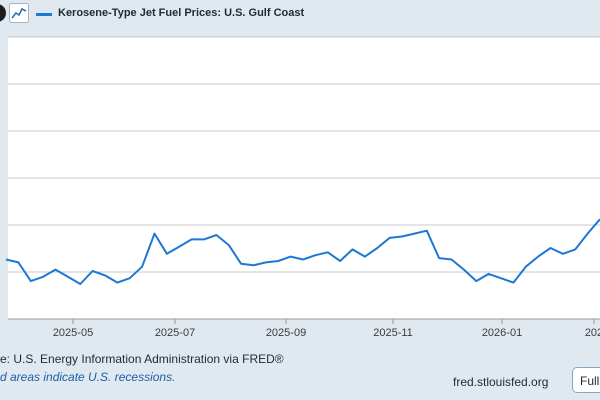 The height and width of the screenshot is (400, 600). What do you see at coordinates (502, 333) in the screenshot?
I see `x-tick-label: 2026-01` at bounding box center [502, 333].